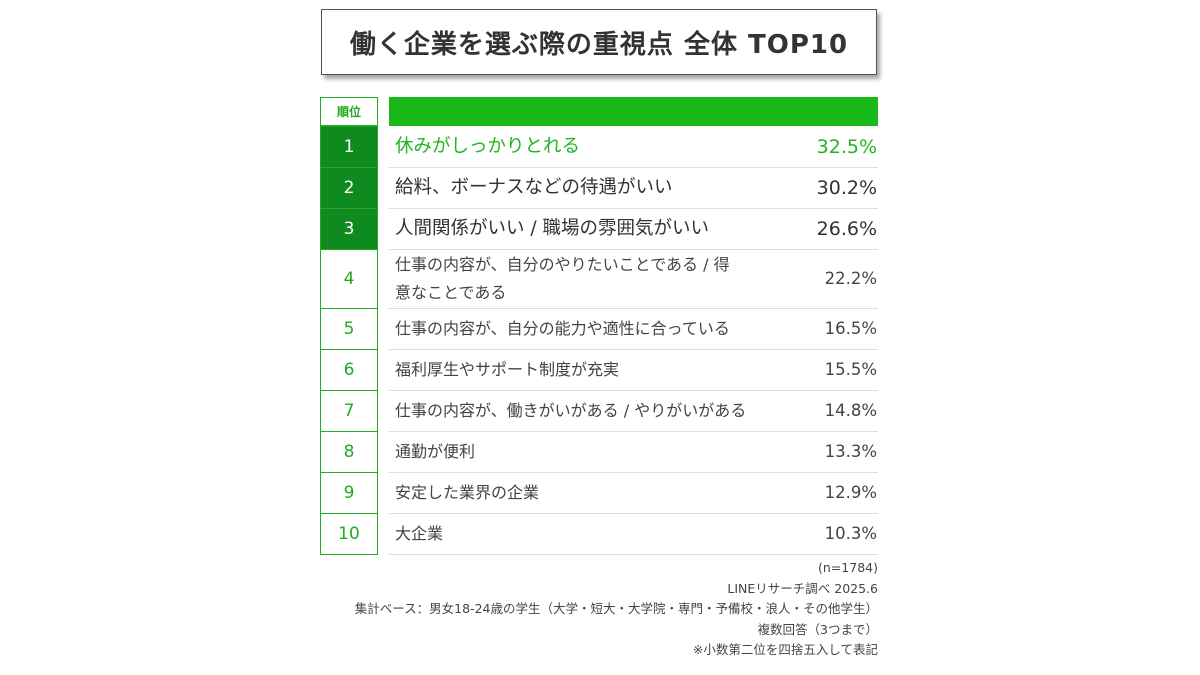 Image resolution: width=1200 pixels, height=675 pixels. Describe the element at coordinates (600, 533) in the screenshot. I see `table-row: 10 大企業 10.3%` at that location.